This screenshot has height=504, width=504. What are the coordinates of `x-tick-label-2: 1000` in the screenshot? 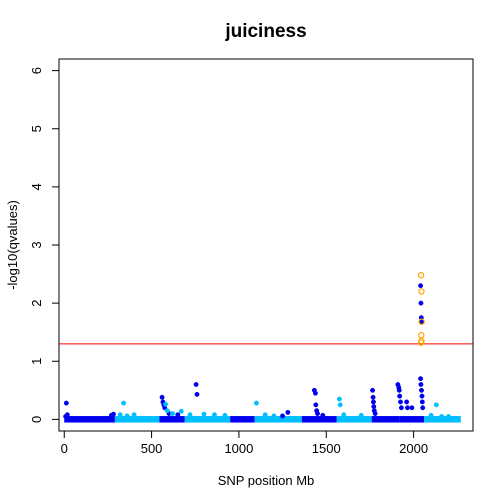 It's located at (238, 448).